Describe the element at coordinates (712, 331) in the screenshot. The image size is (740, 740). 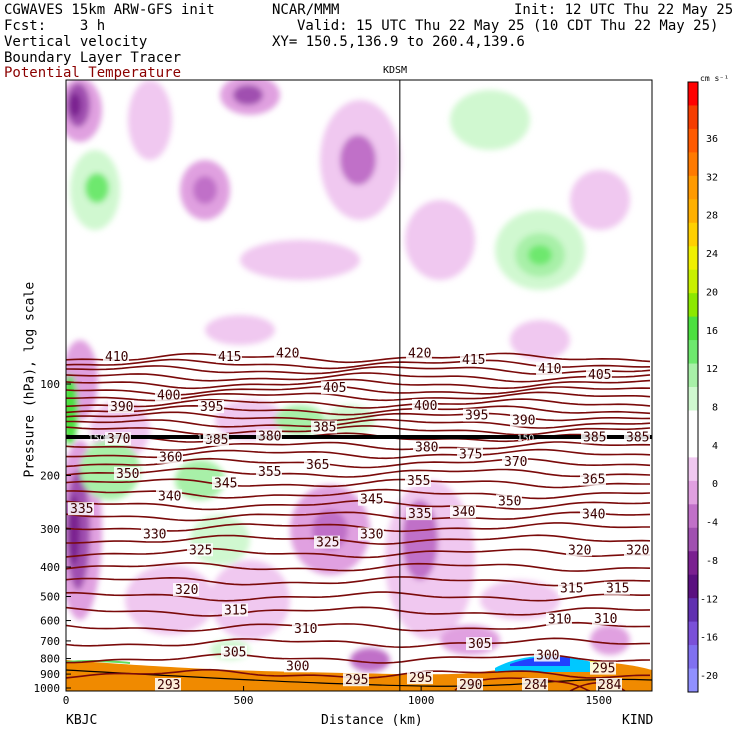
I see `colorbar-tick-label: 16` at that location.